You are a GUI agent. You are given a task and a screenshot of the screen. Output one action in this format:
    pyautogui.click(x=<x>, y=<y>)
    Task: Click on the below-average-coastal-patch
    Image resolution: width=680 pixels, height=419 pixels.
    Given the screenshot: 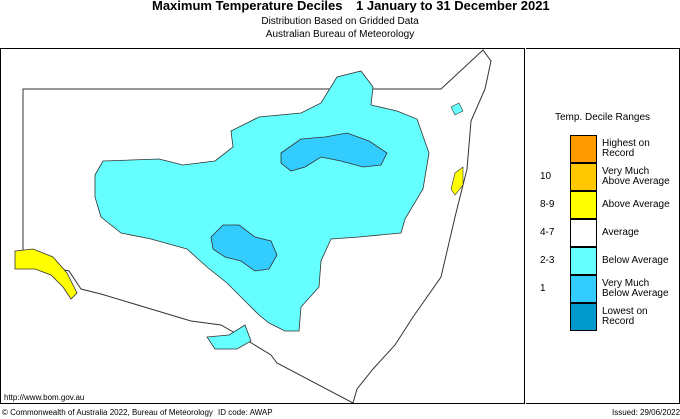 What is the action you would take?
    pyautogui.click(x=457, y=109)
    